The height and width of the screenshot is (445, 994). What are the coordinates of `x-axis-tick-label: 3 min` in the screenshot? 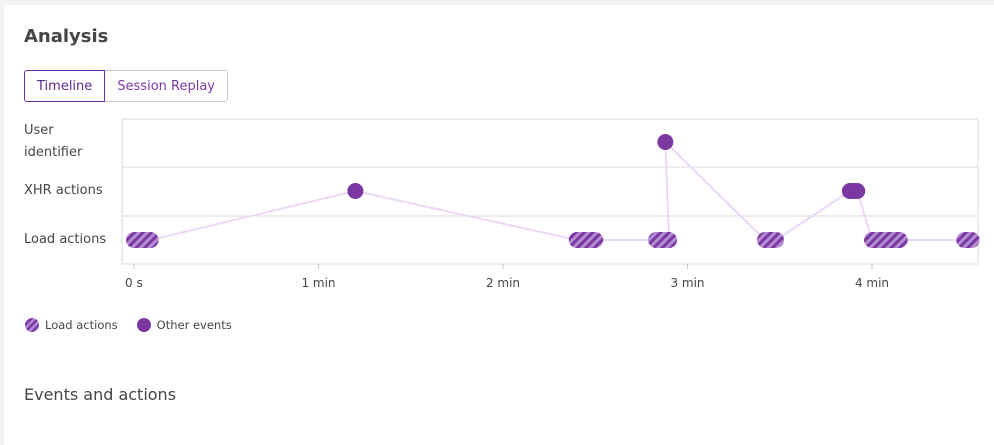 It's located at (687, 283).